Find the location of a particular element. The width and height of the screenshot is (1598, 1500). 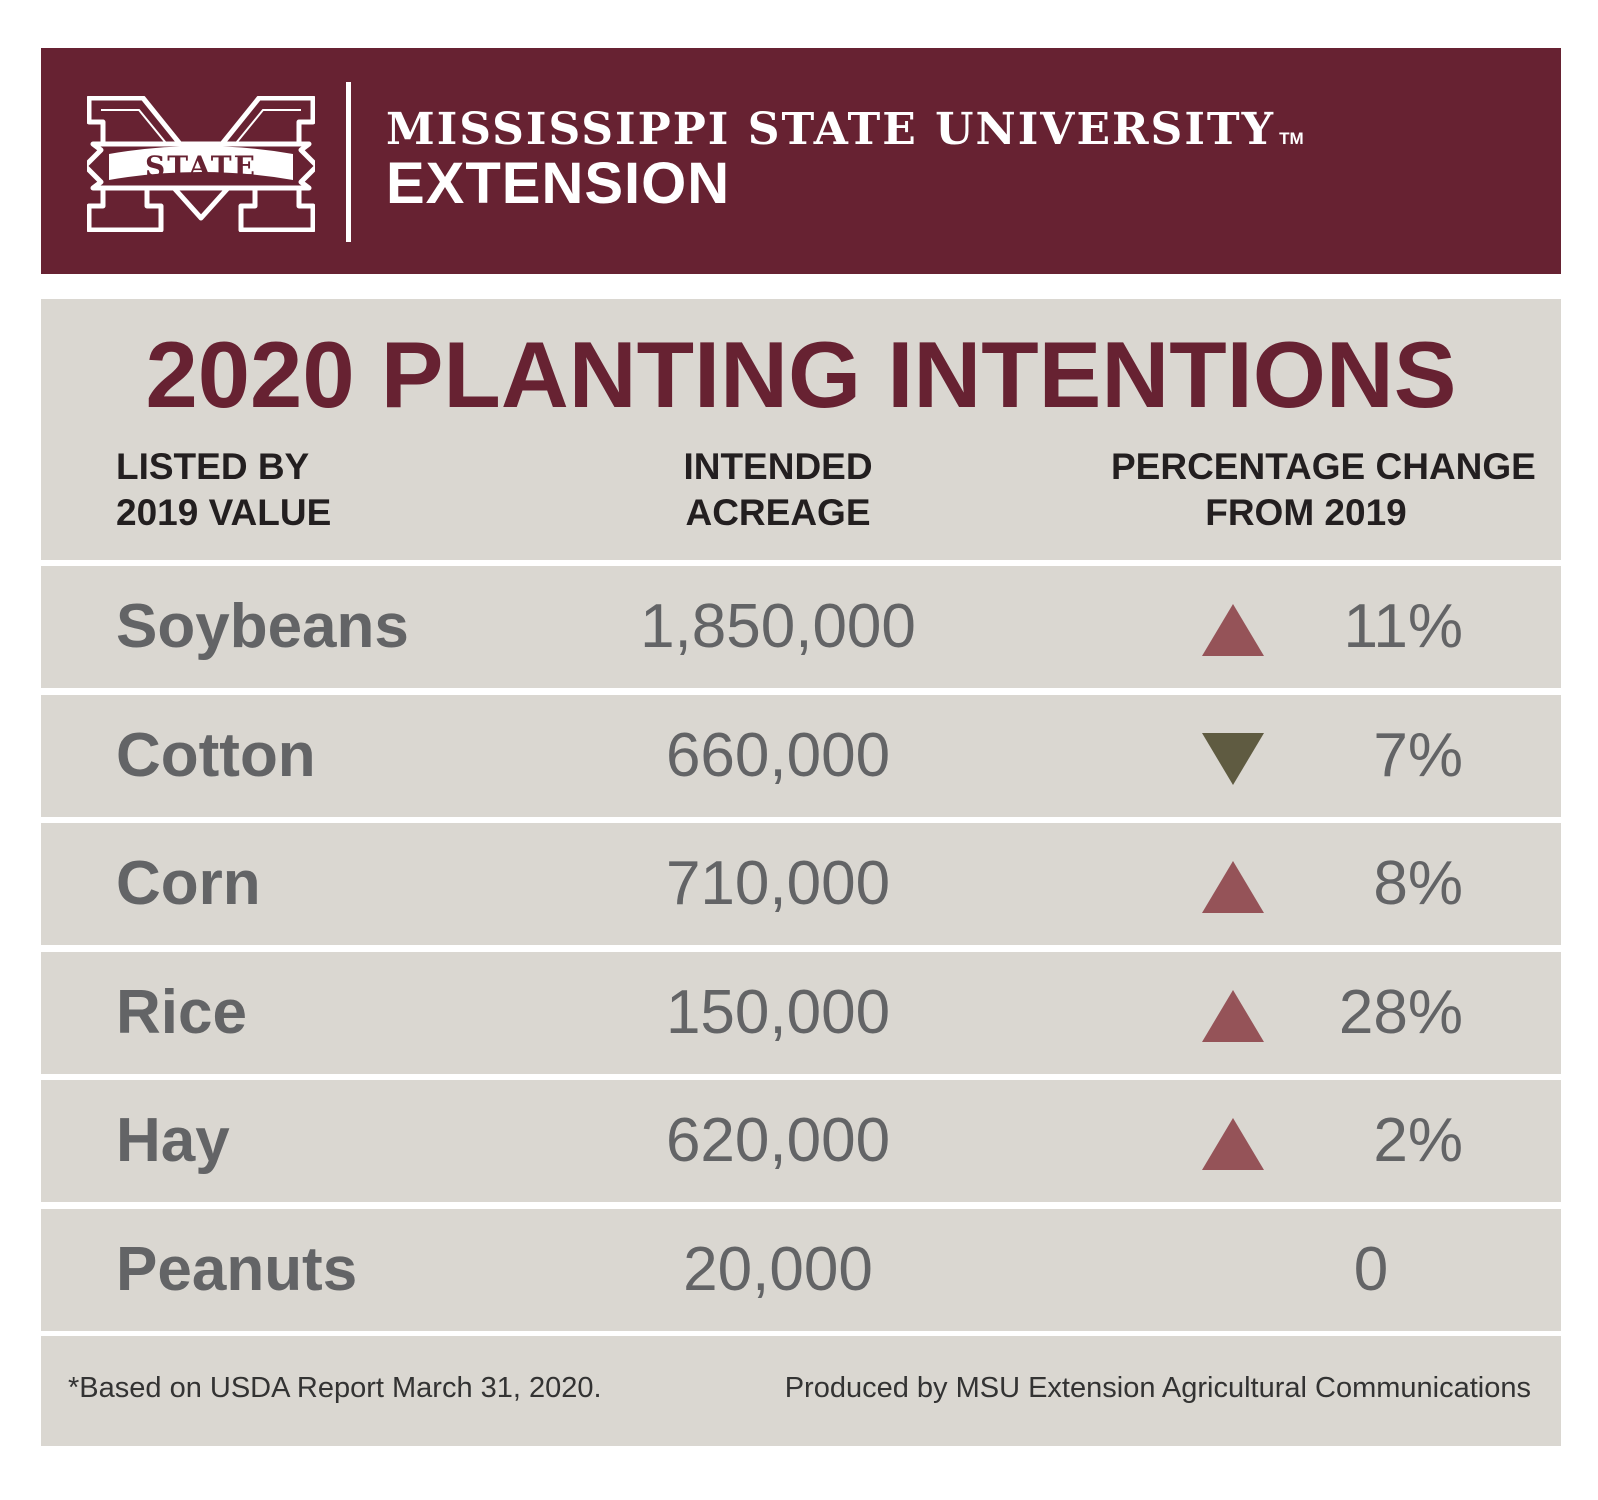

crop-name: Rice is located at coordinates (181, 1012).